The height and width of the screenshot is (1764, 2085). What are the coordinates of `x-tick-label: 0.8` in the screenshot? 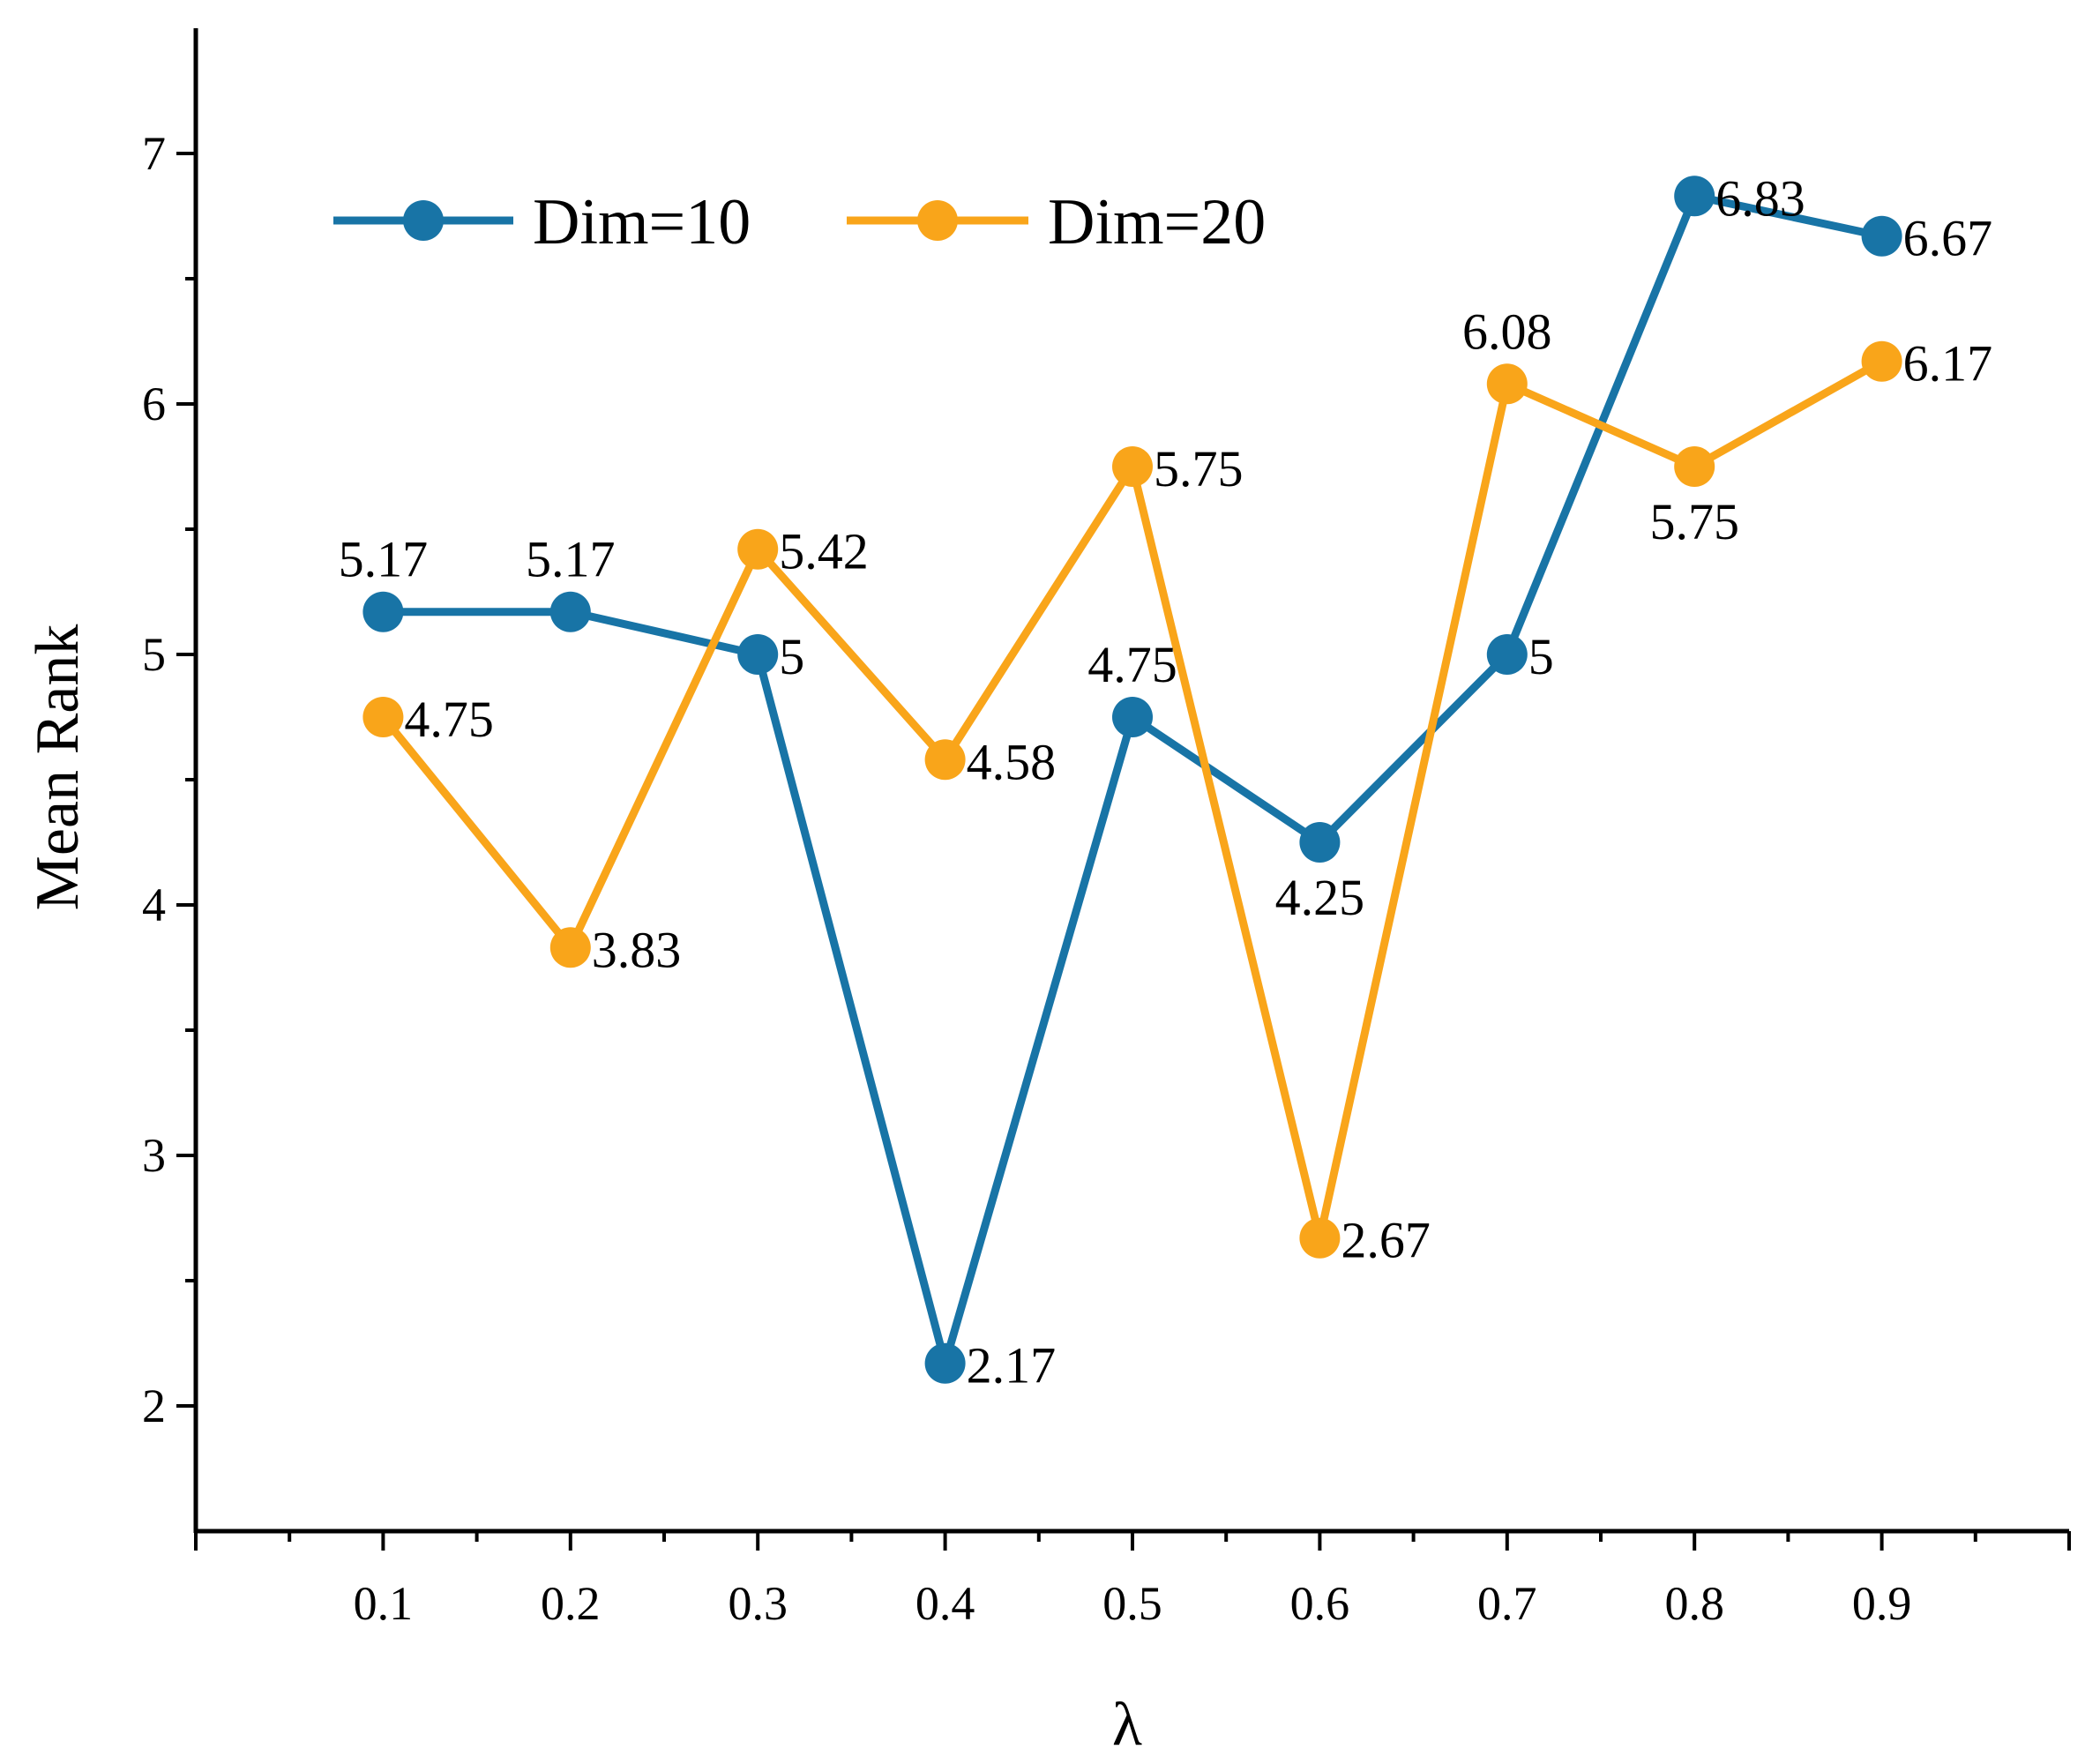 It's located at (1694, 1603).